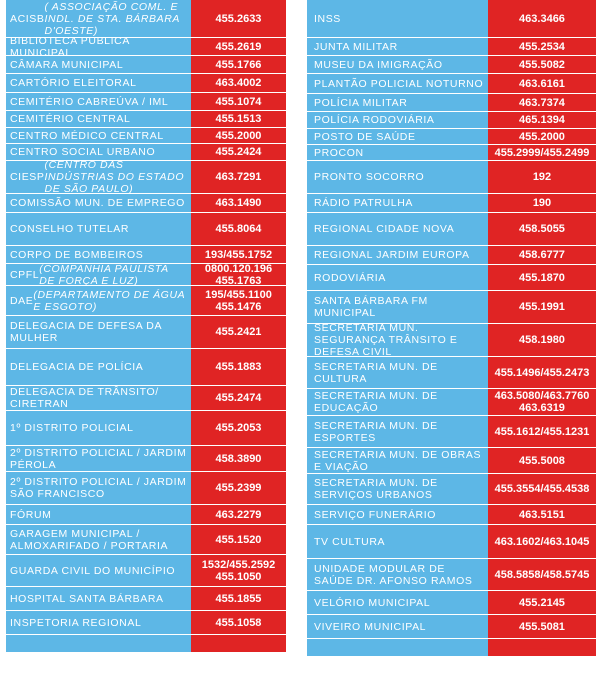 Image resolution: width=601 pixels, height=676 pixels. What do you see at coordinates (238, 177) in the screenshot?
I see `entry-phone: 463.7291` at bounding box center [238, 177].